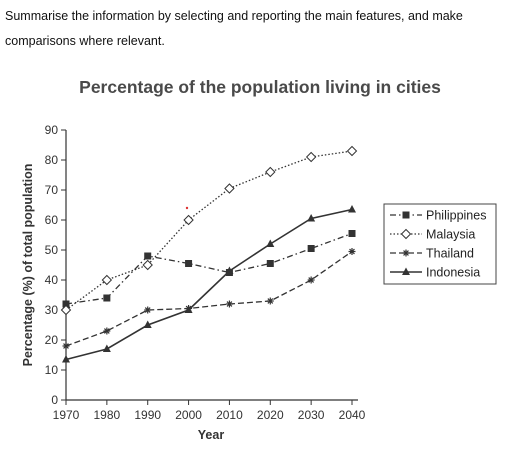 The height and width of the screenshot is (451, 512). Describe the element at coordinates (450, 254) in the screenshot. I see `legend-label: Thailand` at that location.